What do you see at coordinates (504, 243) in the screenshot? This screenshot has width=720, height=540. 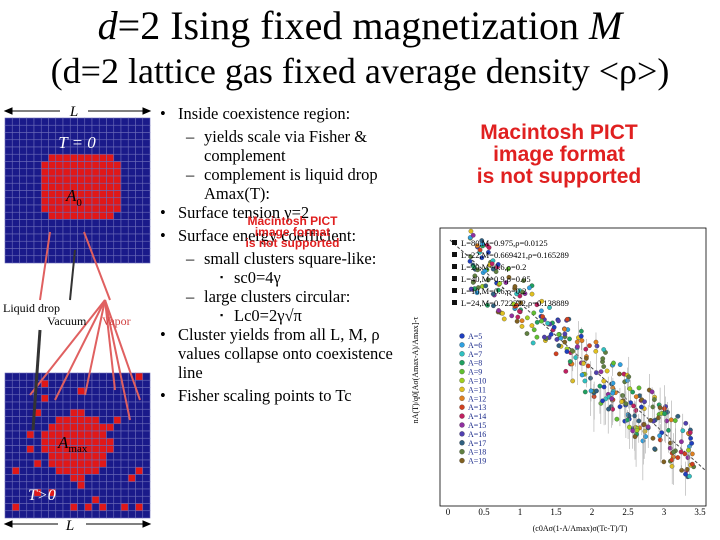 I see `legend-label: L=80,M=0.975,ρ=0.0125` at bounding box center [504, 243].